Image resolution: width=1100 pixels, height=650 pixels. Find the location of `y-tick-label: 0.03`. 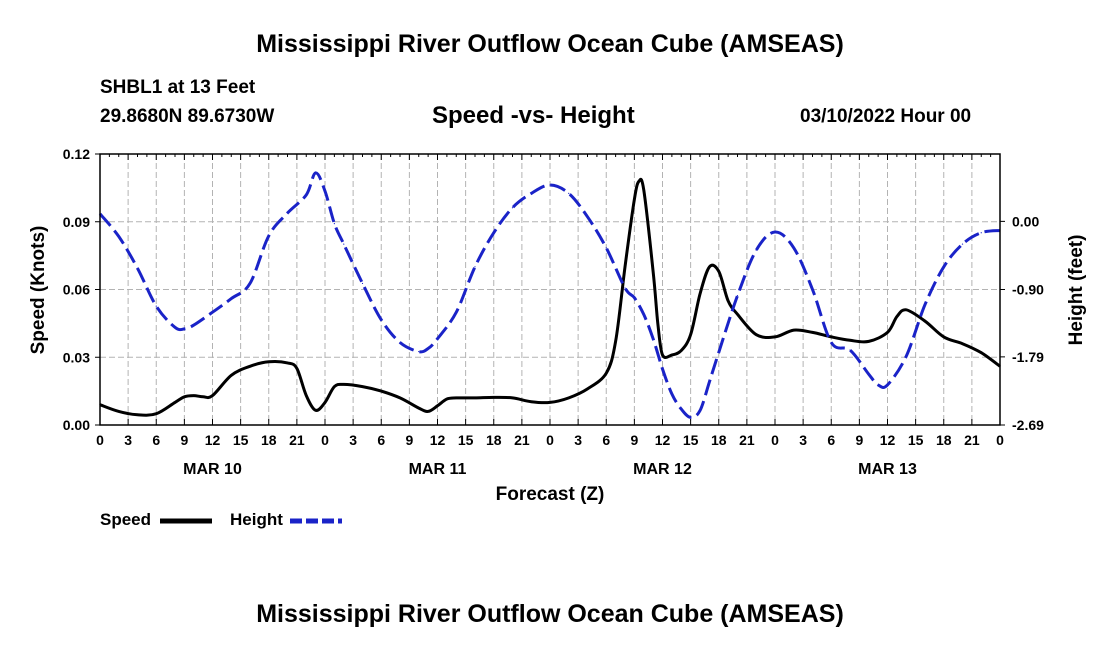

y-tick-label: 0.03 is located at coordinates (76, 357).